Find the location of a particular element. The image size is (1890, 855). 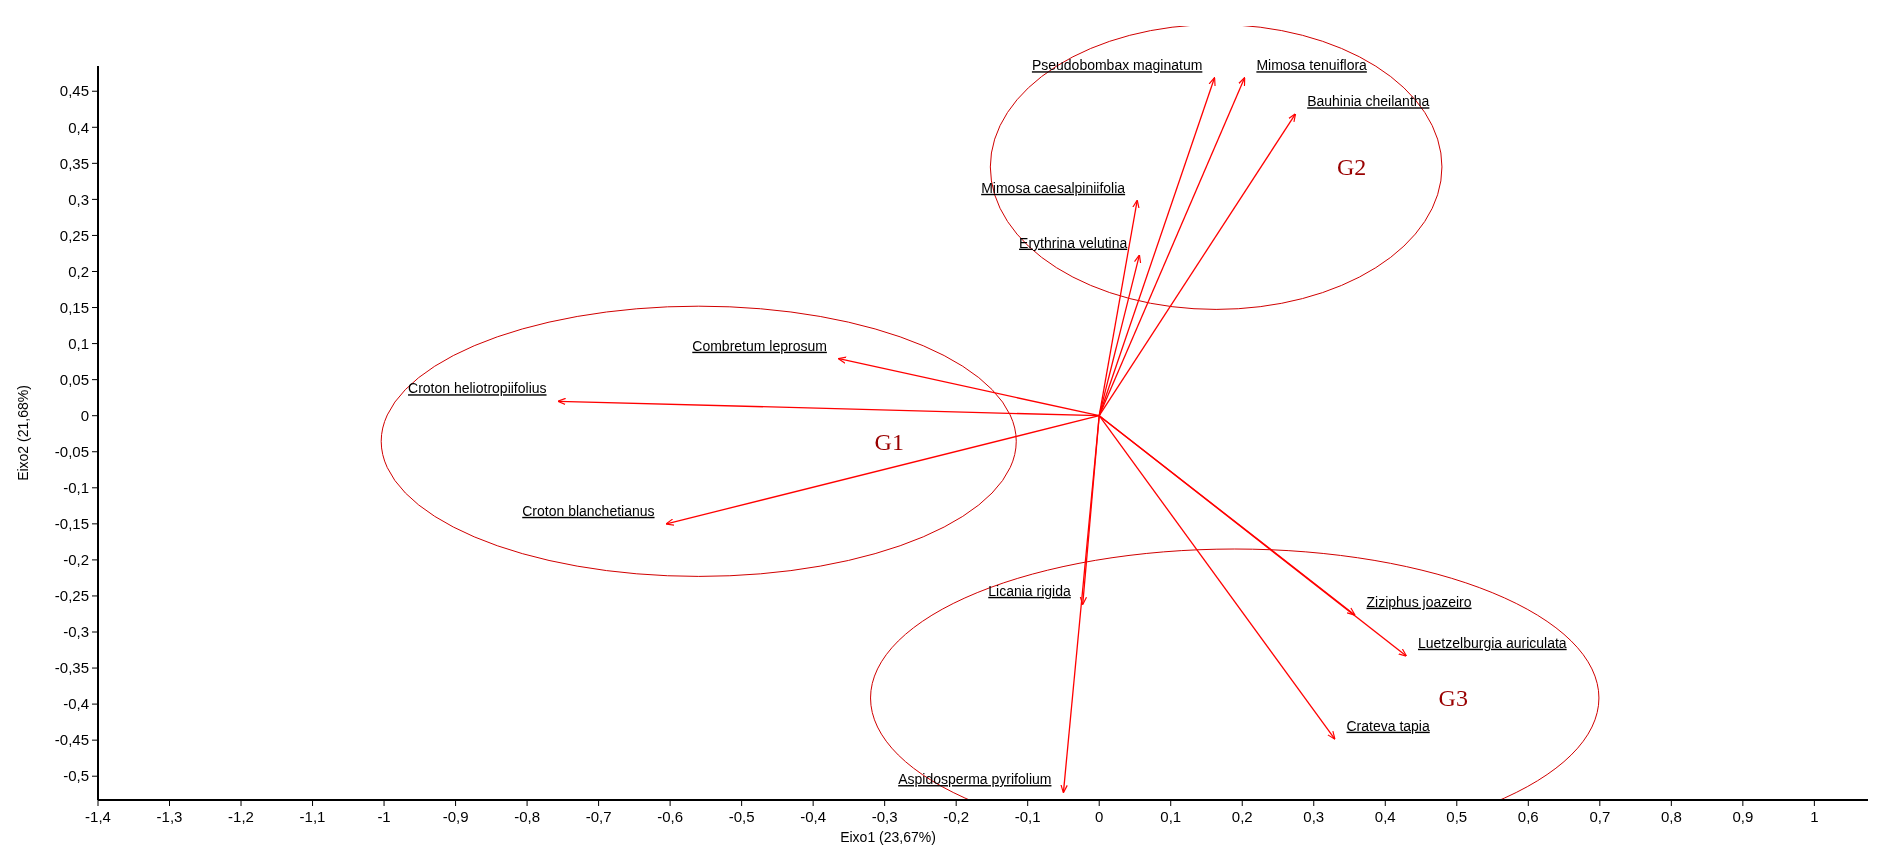

y-tick-label: -0,1 is located at coordinates (76, 488).